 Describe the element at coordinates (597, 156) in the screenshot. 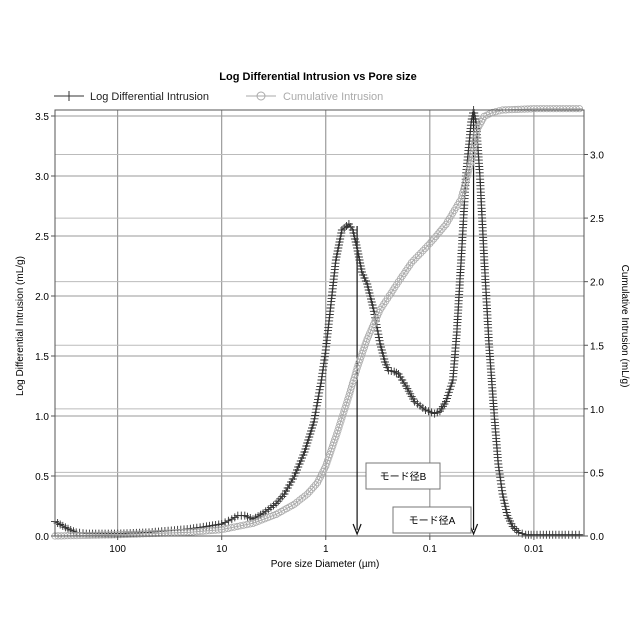

I see `y-tick-label-right: 3.0` at that location.